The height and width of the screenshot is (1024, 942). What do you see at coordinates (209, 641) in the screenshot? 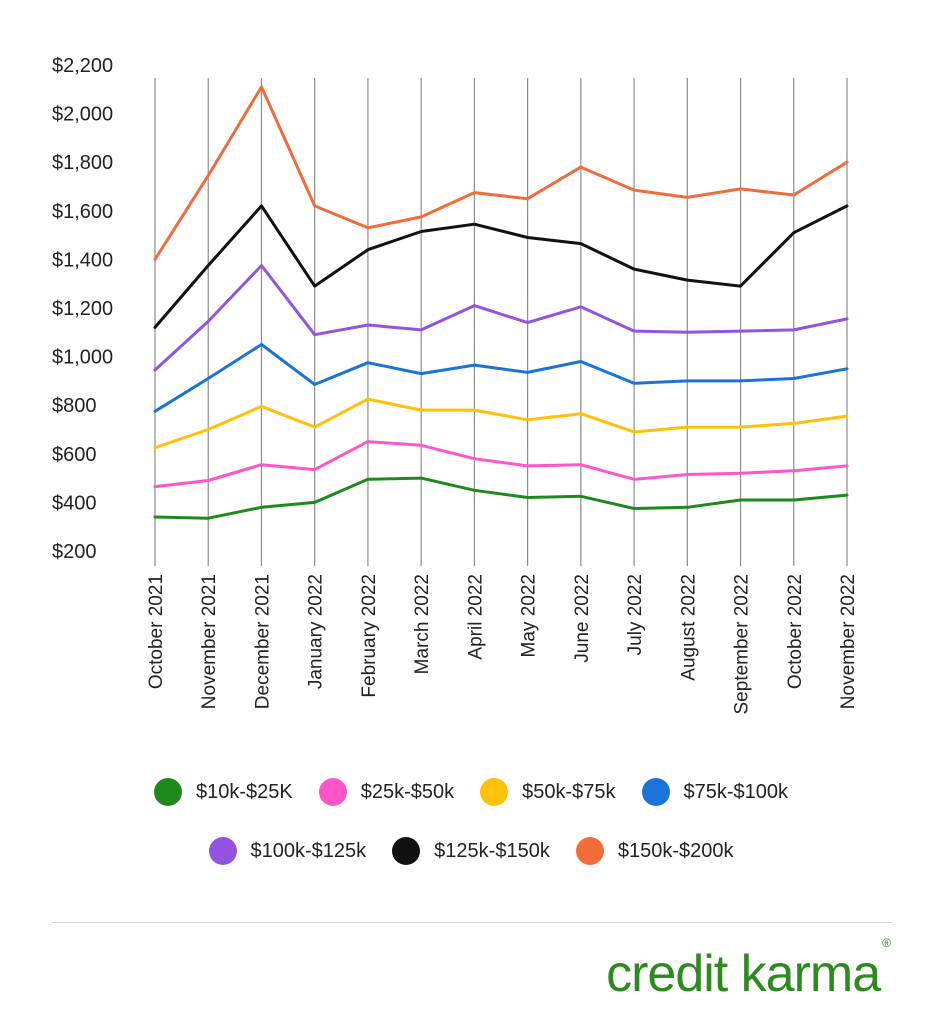
I see `x-tick-label: November 2021` at bounding box center [209, 641].